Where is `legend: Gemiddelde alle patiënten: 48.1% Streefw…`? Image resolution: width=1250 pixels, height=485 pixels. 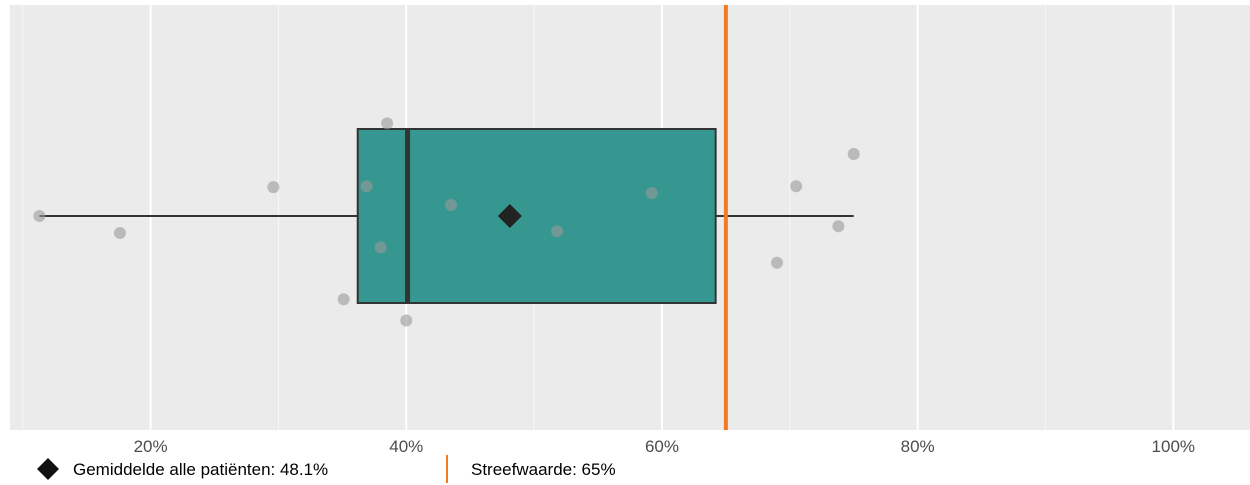 legend: Gemiddelde alle patiënten: 48.1% Streefw… is located at coordinates (326, 469).